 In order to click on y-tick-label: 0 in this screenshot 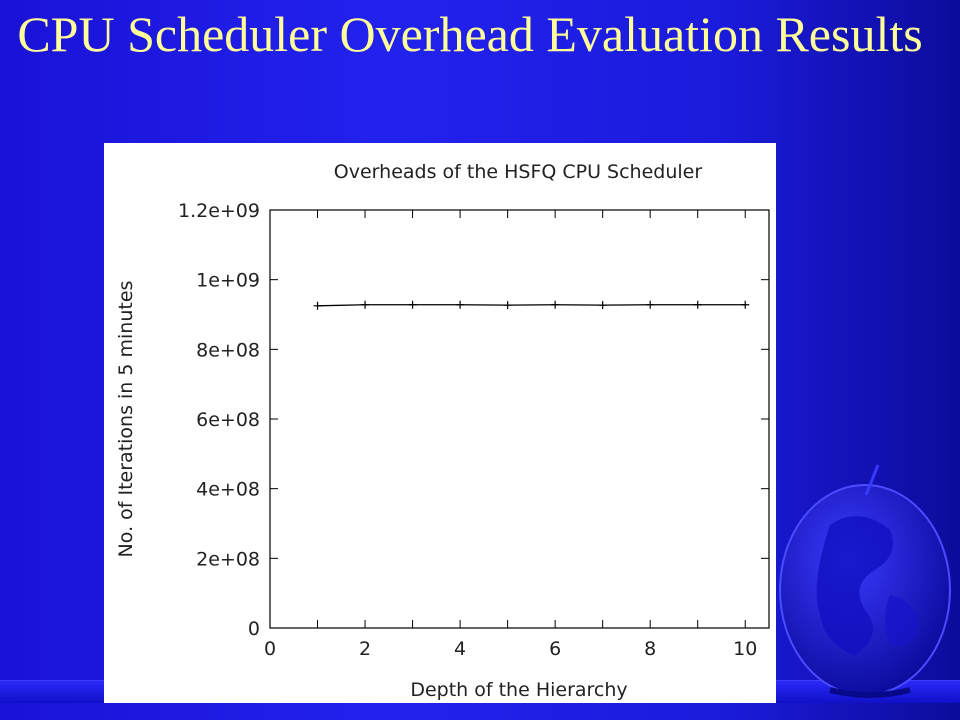, I will do `click(254, 629)`.